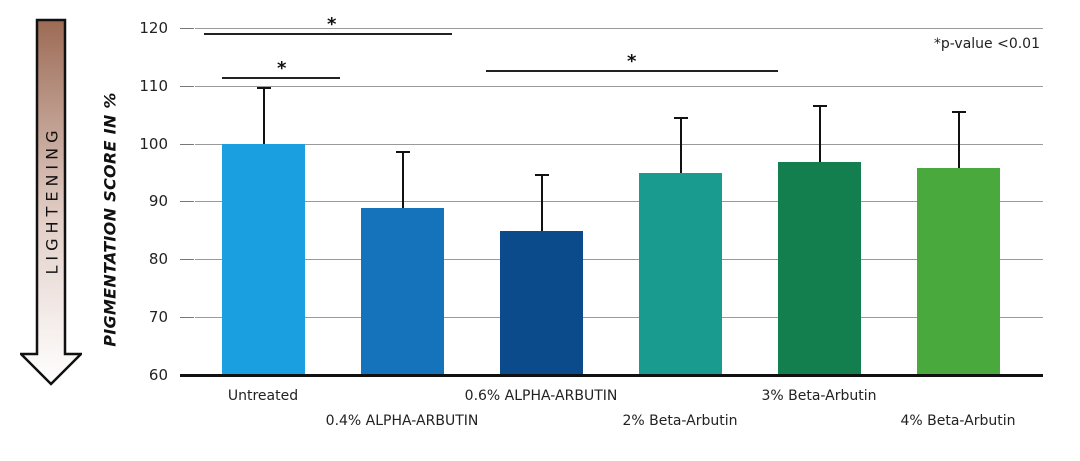 This screenshot has width=1080, height=461. I want to click on y-tick: 80, so click(158, 259).